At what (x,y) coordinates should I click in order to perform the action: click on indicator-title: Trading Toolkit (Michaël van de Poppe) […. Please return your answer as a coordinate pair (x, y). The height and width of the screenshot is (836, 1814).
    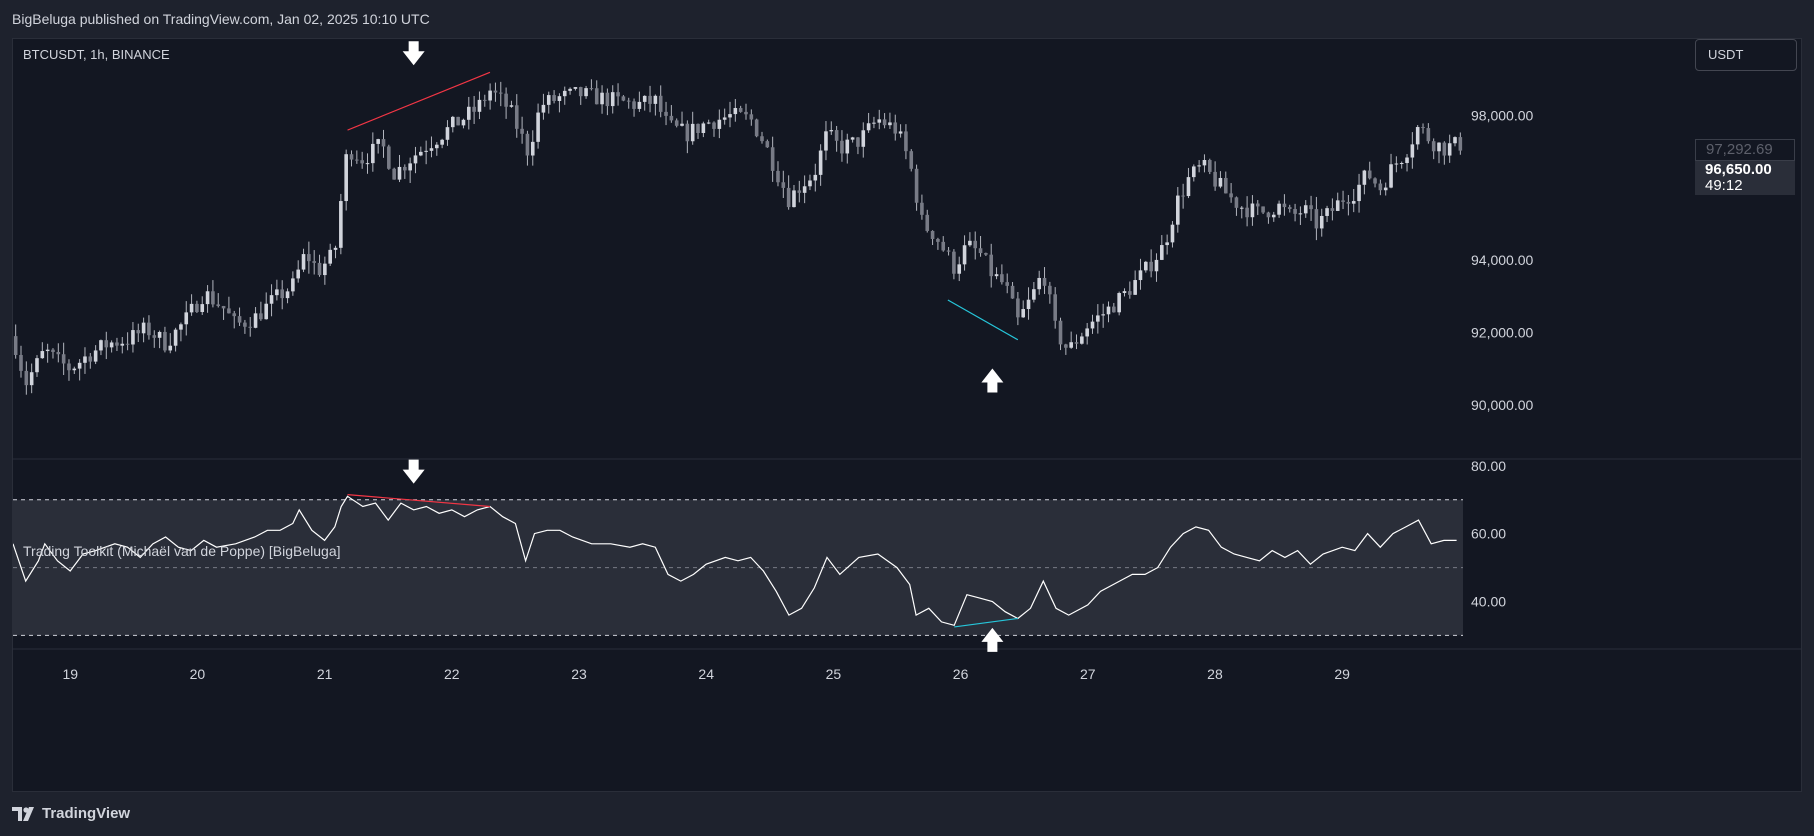
    Looking at the image, I should click on (182, 551).